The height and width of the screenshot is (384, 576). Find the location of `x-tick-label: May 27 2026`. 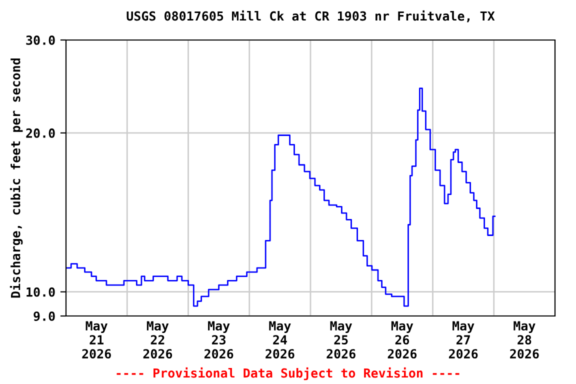

x-tick-label: May 27 2026 is located at coordinates (463, 340).